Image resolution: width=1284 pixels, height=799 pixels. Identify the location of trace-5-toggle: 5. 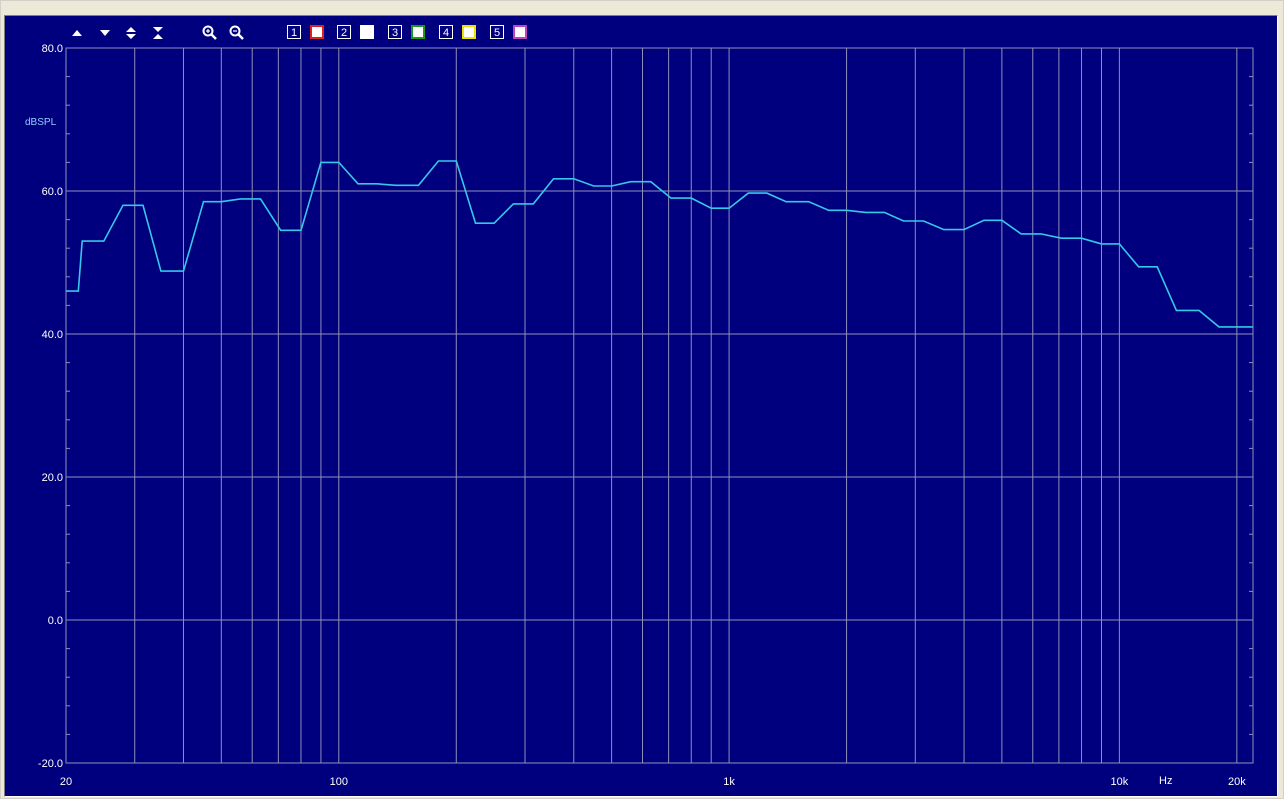
(497, 32).